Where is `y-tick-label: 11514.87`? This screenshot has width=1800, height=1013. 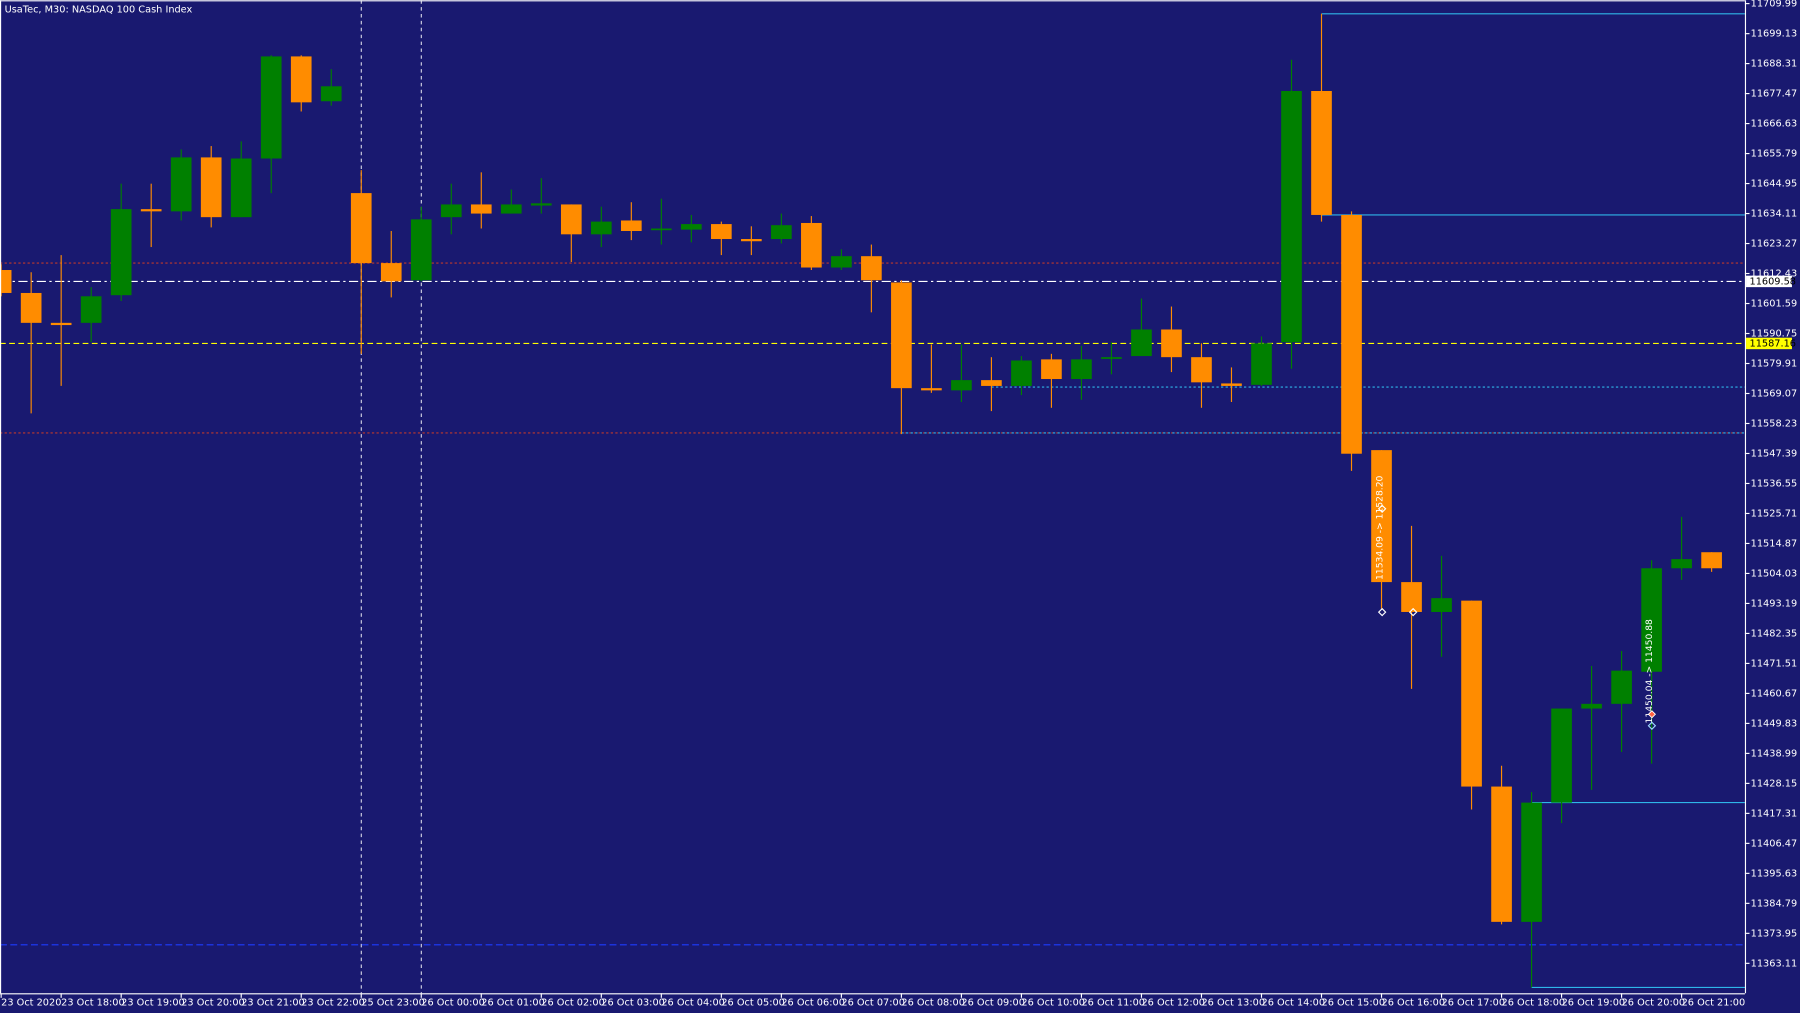 y-tick-label: 11514.87 is located at coordinates (1774, 543).